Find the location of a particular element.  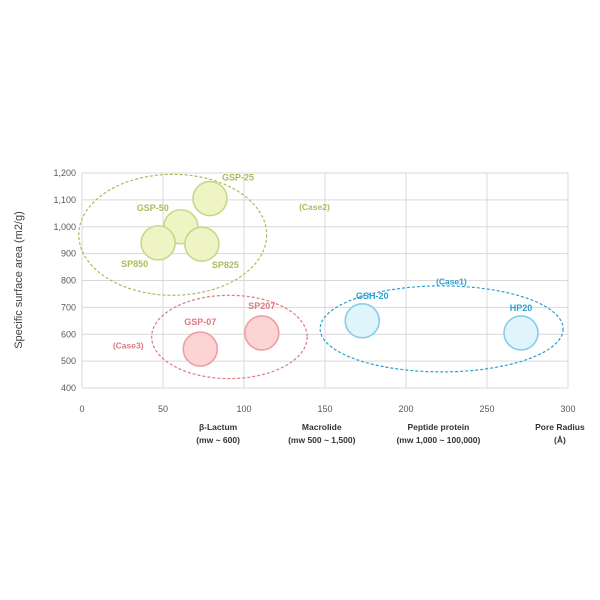

x-category-label: Macrolide is located at coordinates (322, 427).